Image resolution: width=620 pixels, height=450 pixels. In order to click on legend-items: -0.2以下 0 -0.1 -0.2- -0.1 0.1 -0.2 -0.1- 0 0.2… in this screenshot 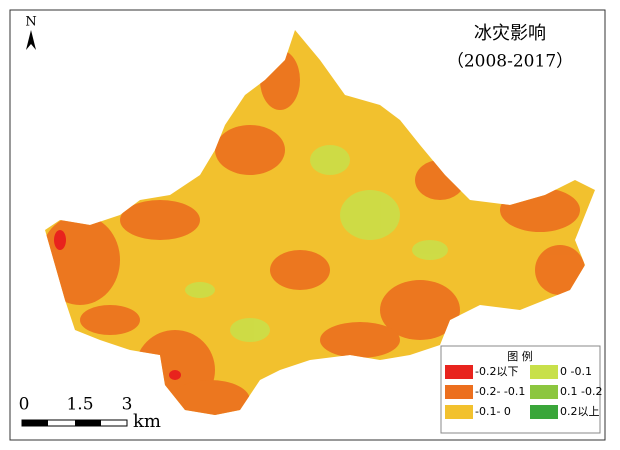, I will do `click(523, 392)`.